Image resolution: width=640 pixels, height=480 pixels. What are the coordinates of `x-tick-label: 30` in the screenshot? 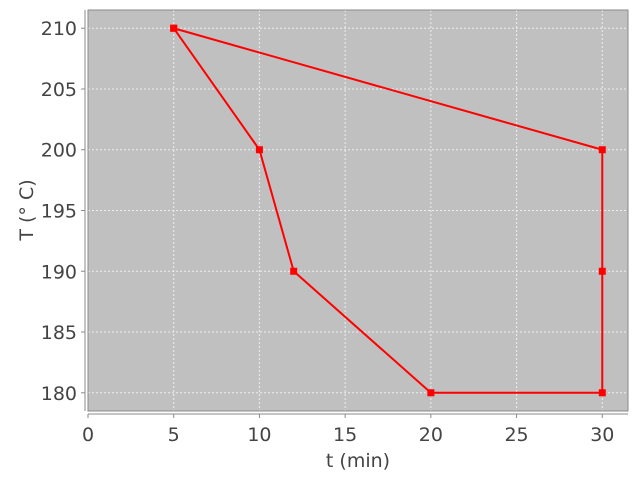 It's located at (602, 435).